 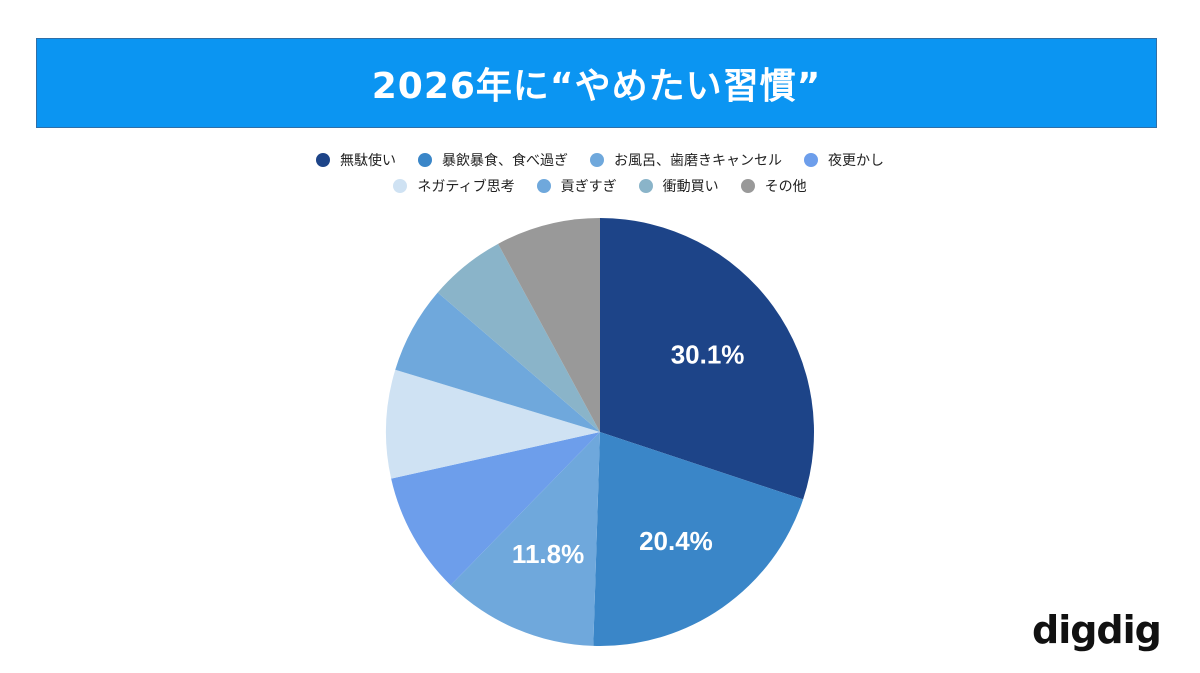 What do you see at coordinates (596, 86) in the screenshot?
I see `chart-title: 2026年に“やめたい習慣”` at bounding box center [596, 86].